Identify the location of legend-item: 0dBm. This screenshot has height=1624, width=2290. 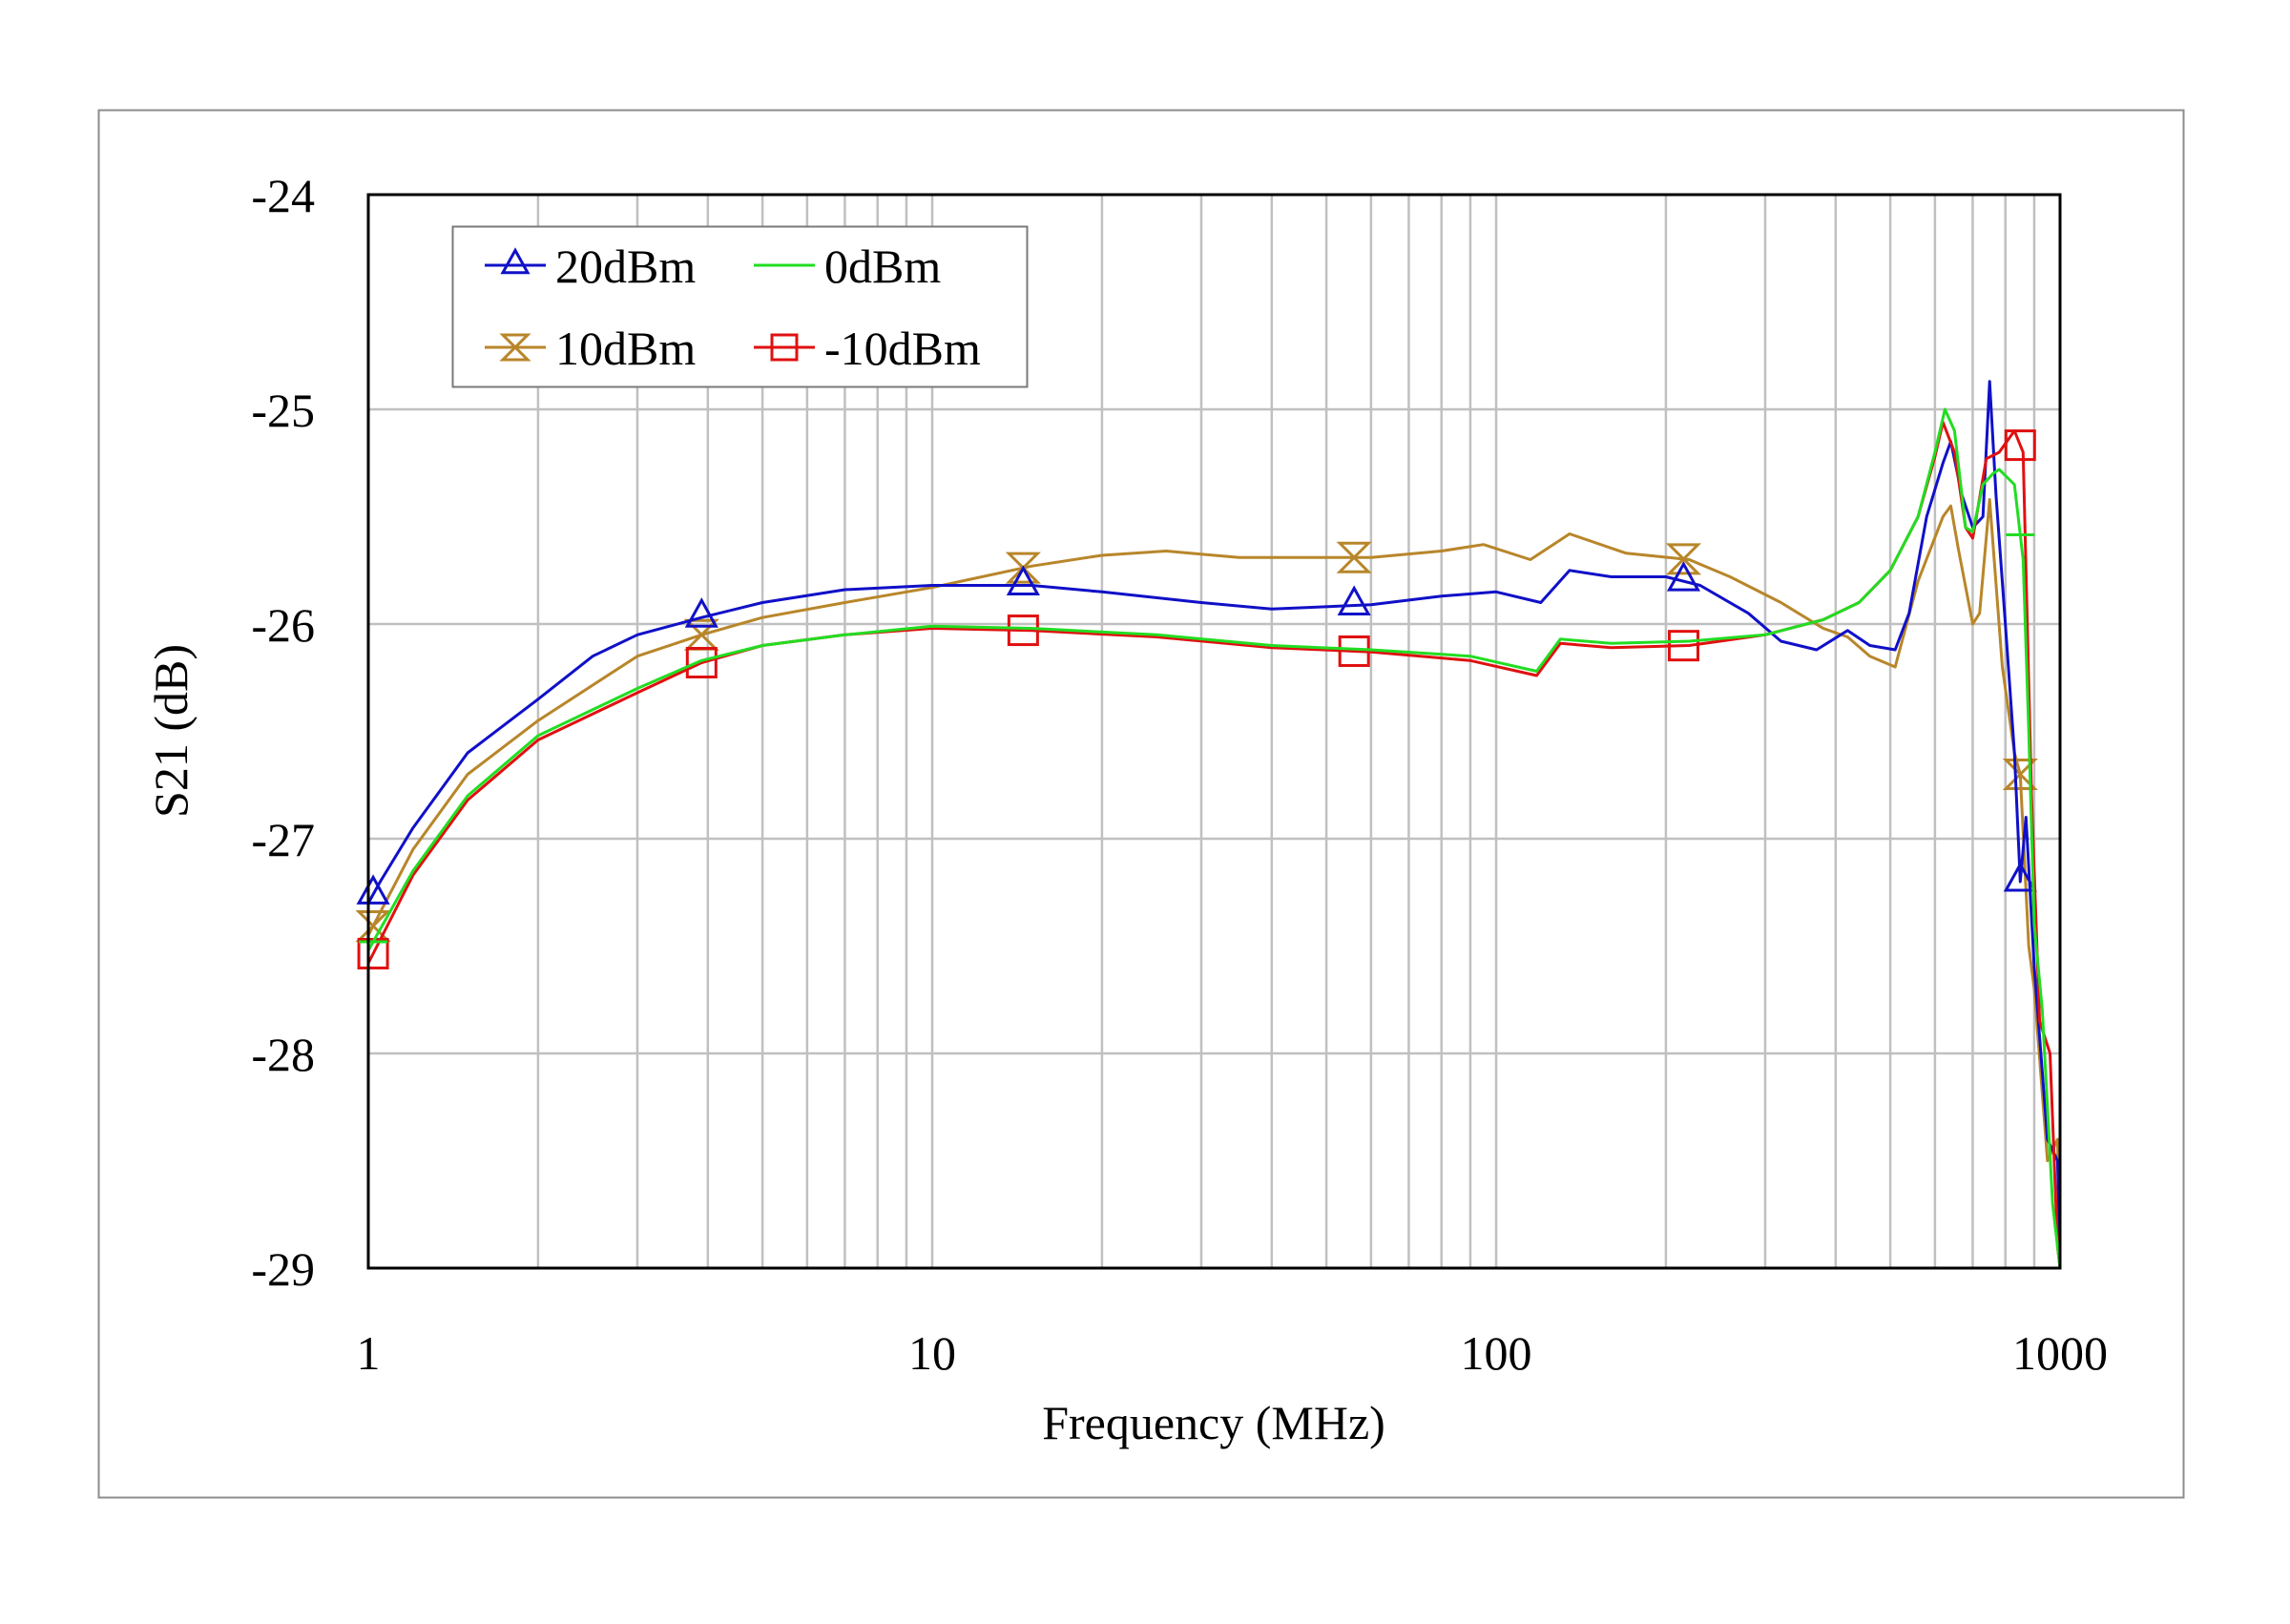
(847, 266).